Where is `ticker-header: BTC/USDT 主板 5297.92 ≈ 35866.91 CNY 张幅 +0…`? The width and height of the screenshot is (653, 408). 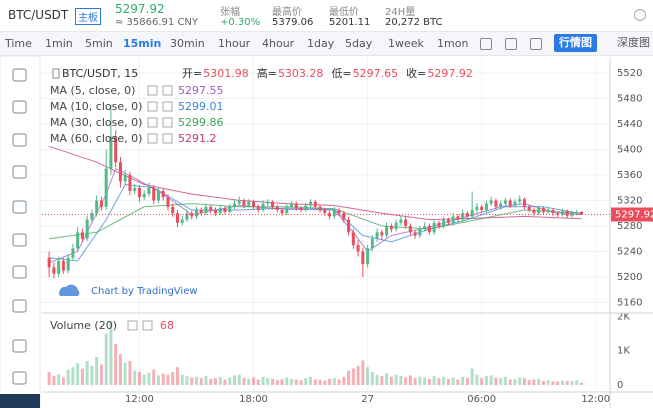 ticker-header: BTC/USDT 主板 5297.92 ≈ 35866.91 CNY 张幅 +0… is located at coordinates (326, 16).